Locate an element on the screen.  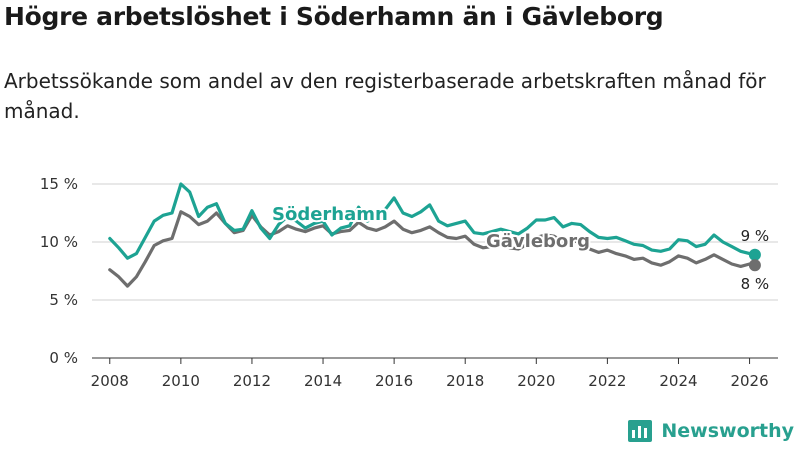
x-tick-label: 2024 is located at coordinates (678, 381).